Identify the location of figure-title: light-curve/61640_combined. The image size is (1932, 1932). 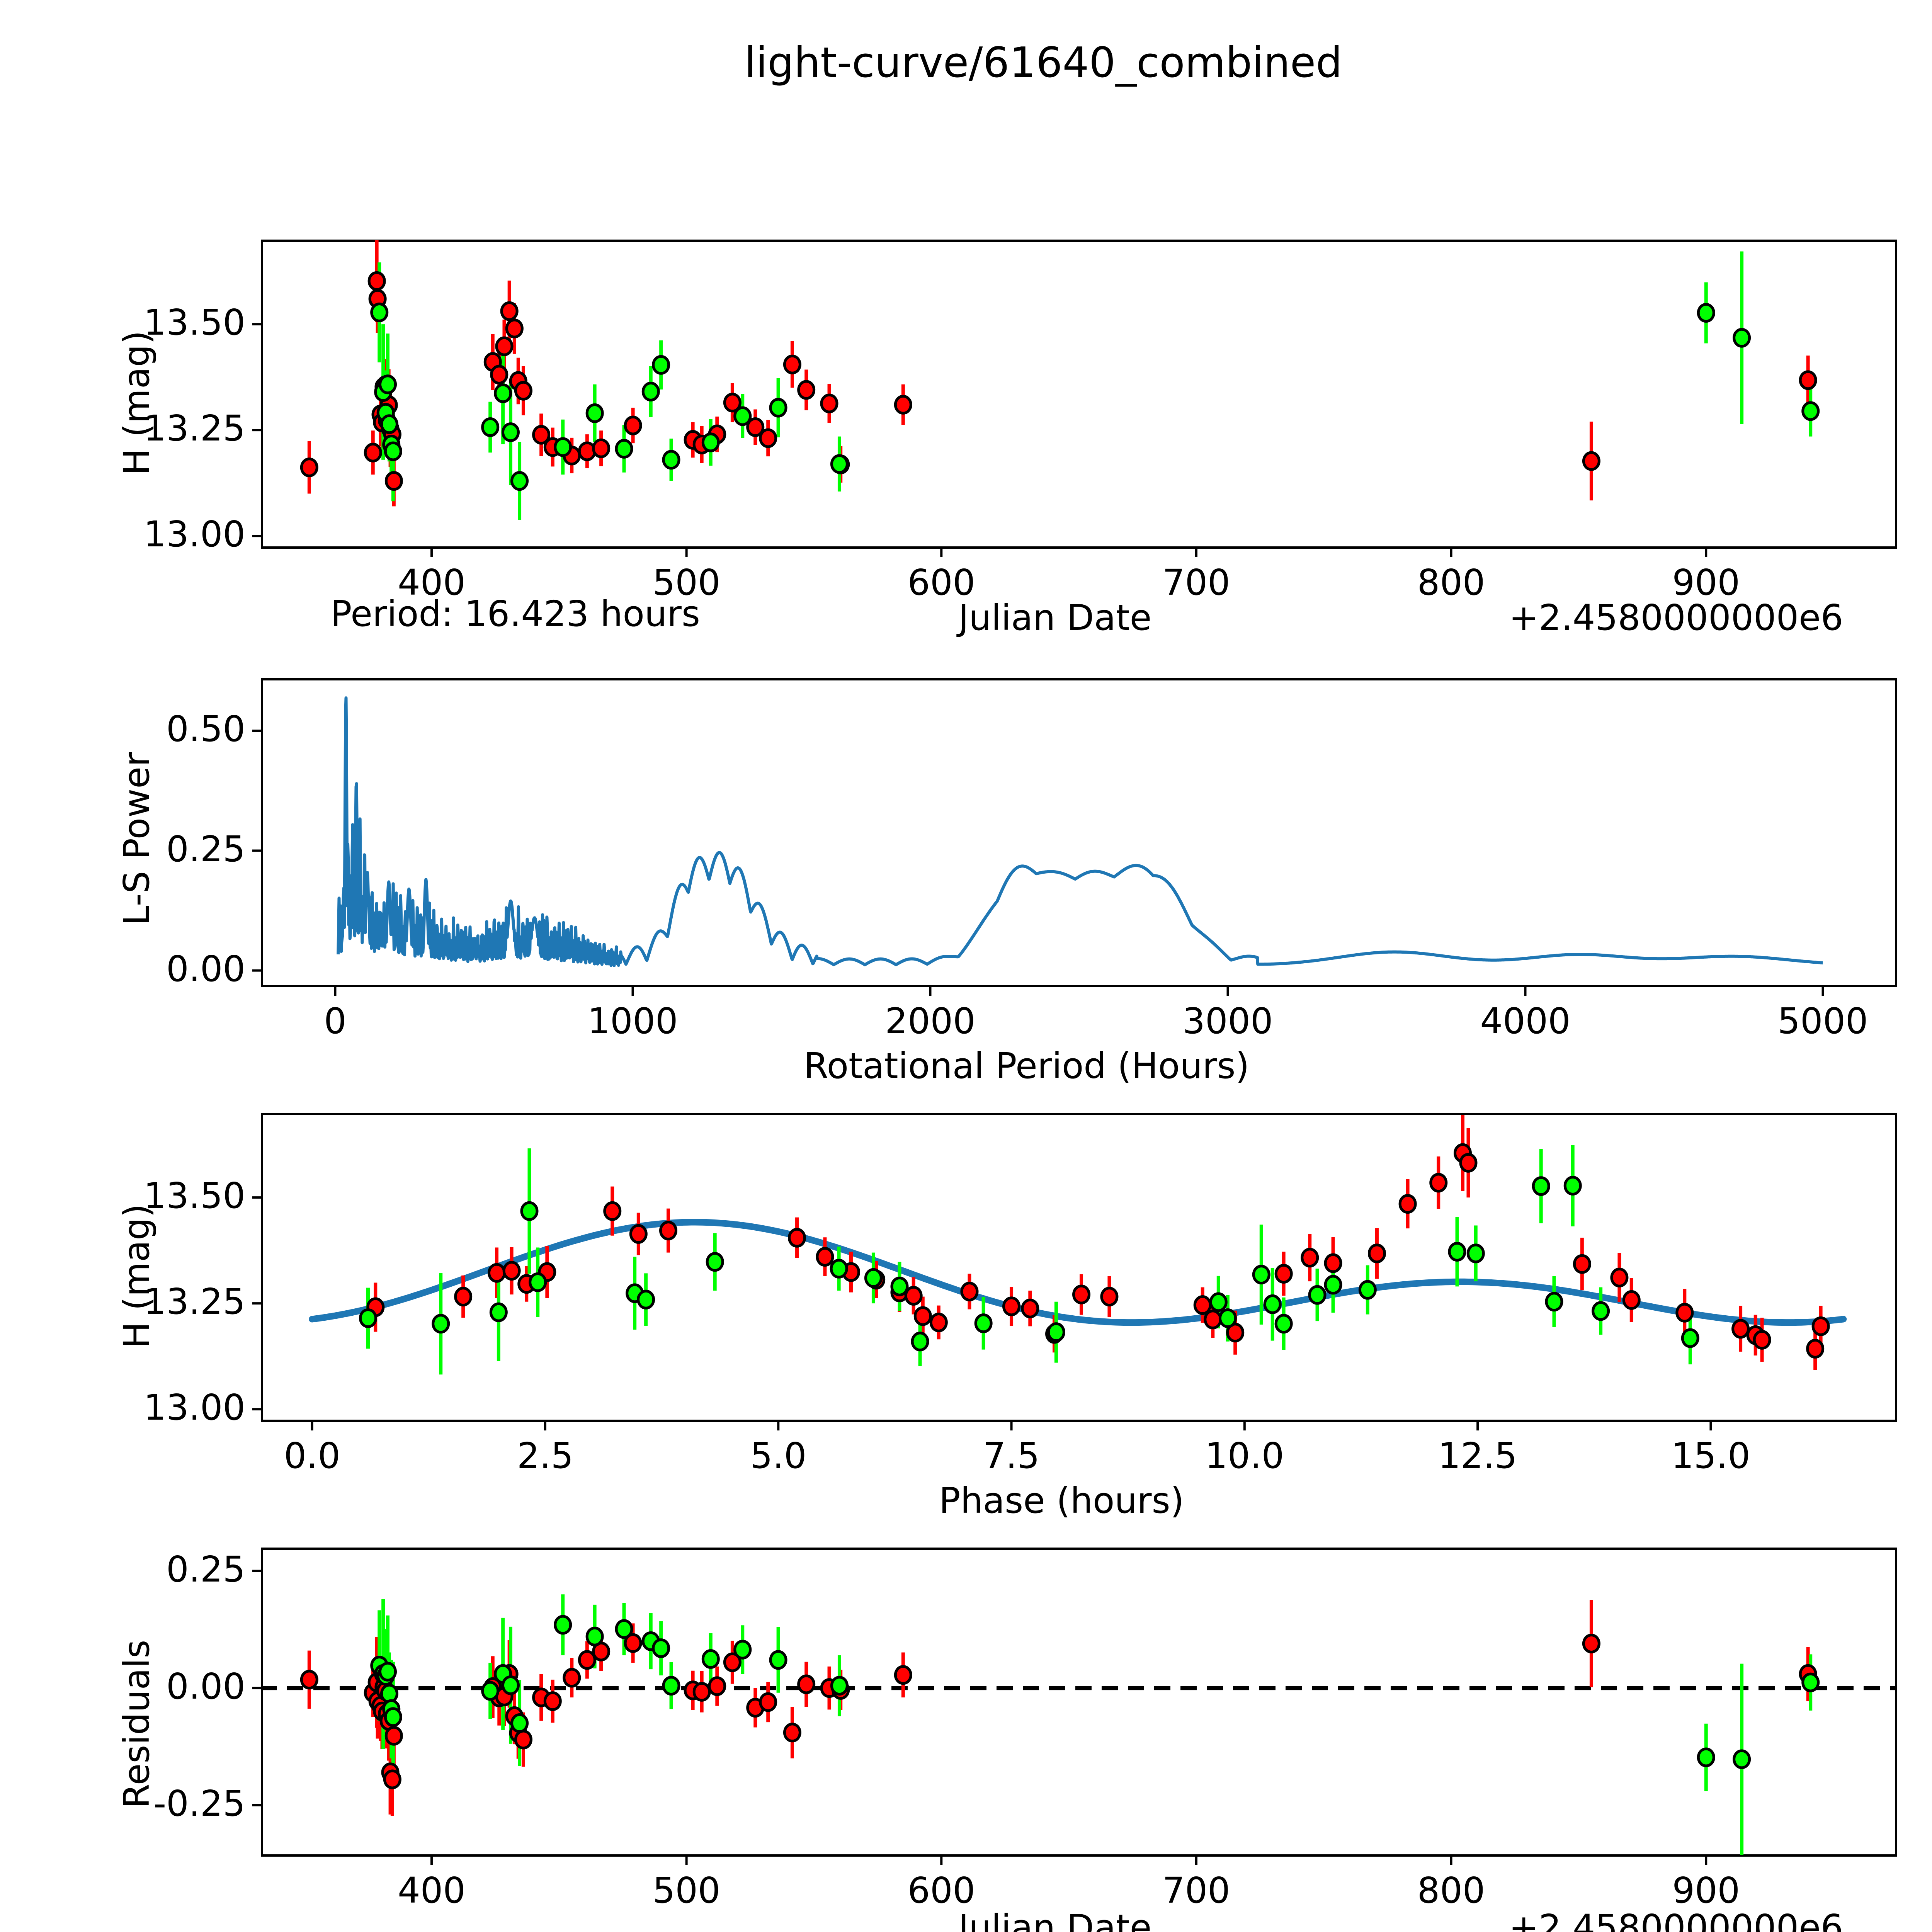
(1043, 63).